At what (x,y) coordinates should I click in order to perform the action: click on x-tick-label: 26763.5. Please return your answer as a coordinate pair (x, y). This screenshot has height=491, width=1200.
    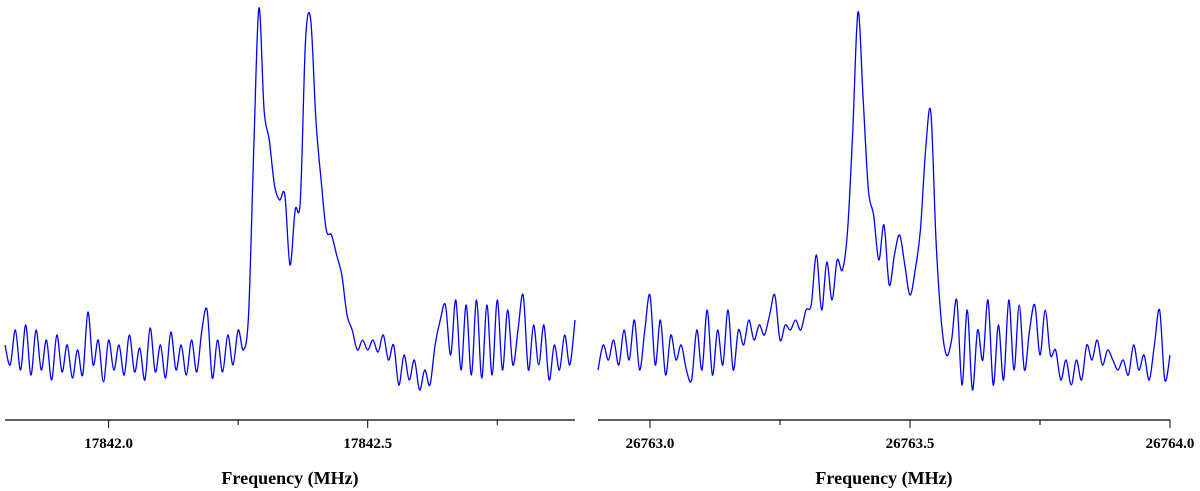
    Looking at the image, I should click on (910, 444).